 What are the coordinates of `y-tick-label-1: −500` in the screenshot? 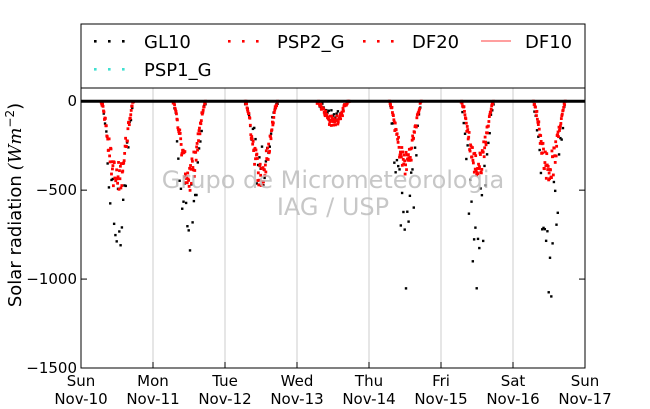 It's located at (56, 190).